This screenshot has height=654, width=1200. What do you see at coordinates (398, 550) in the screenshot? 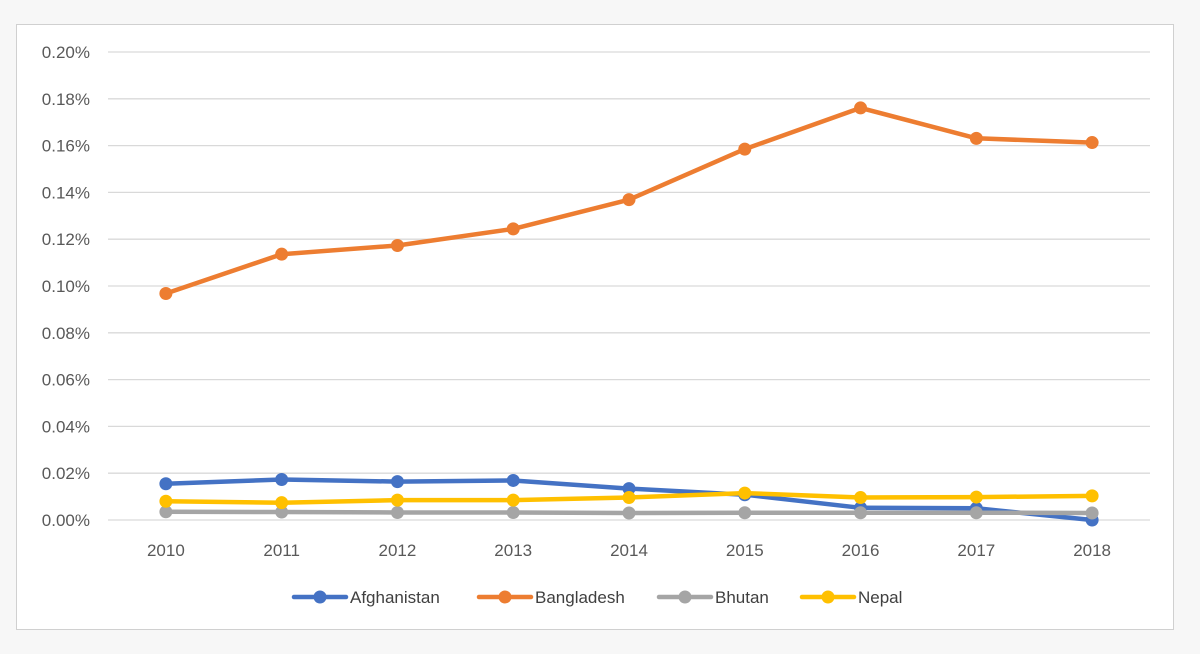
I see `x-tick-label: 2012` at bounding box center [398, 550].